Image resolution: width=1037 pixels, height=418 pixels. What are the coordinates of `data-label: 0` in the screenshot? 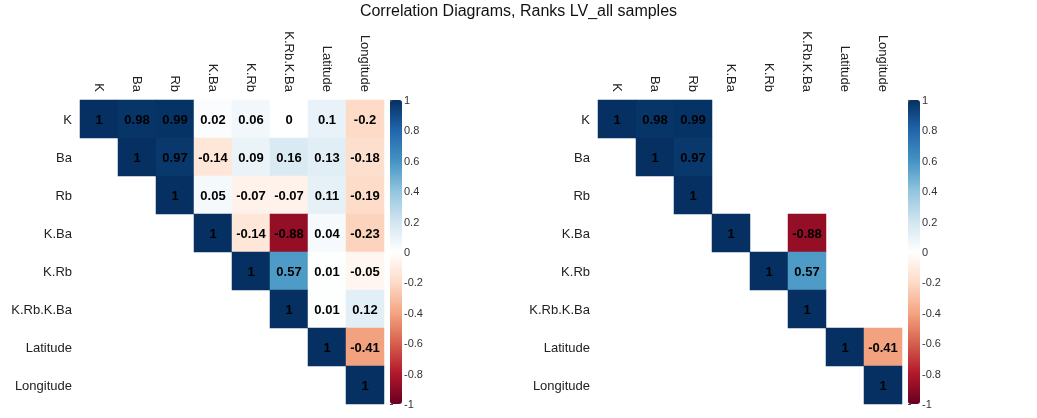 It's located at (289, 119).